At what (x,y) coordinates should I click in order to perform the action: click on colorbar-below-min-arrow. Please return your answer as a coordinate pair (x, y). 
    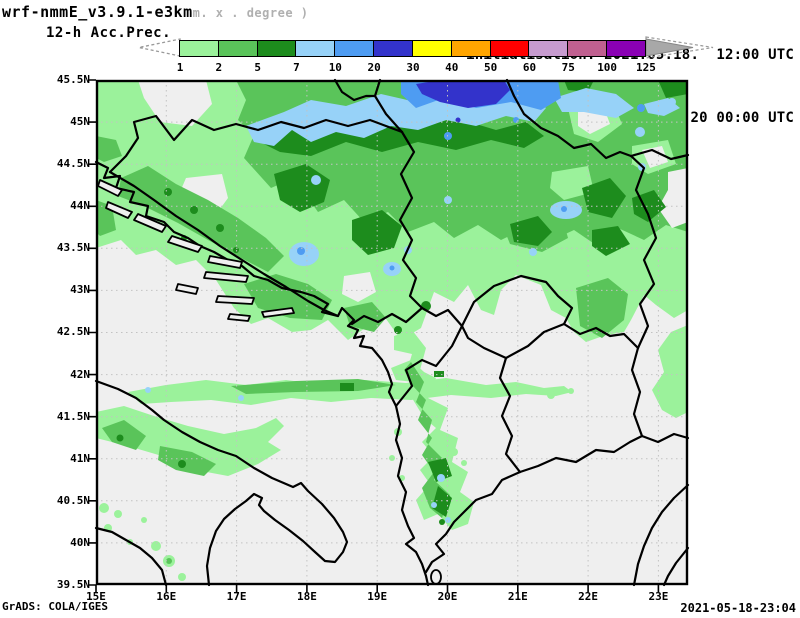
    Looking at the image, I should click on (159, 47).